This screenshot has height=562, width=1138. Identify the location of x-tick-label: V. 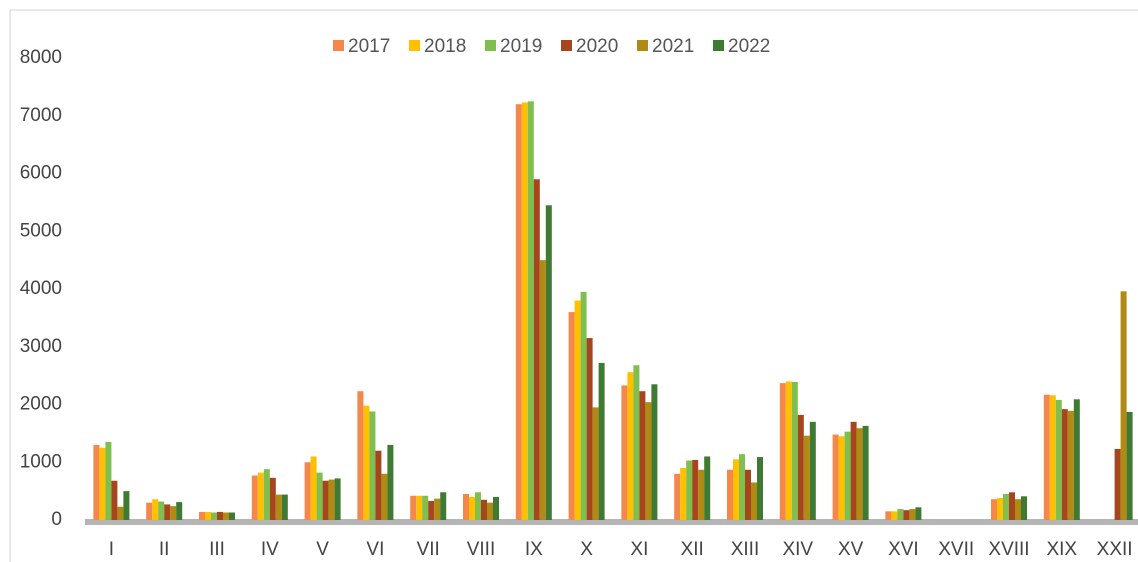
(322, 549).